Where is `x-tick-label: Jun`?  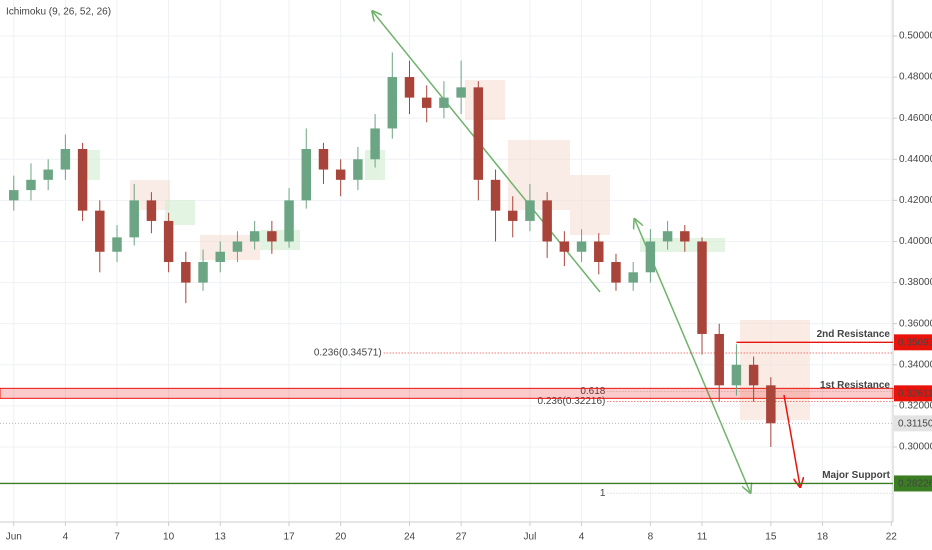 x-tick-label: Jun is located at coordinates (14, 537).